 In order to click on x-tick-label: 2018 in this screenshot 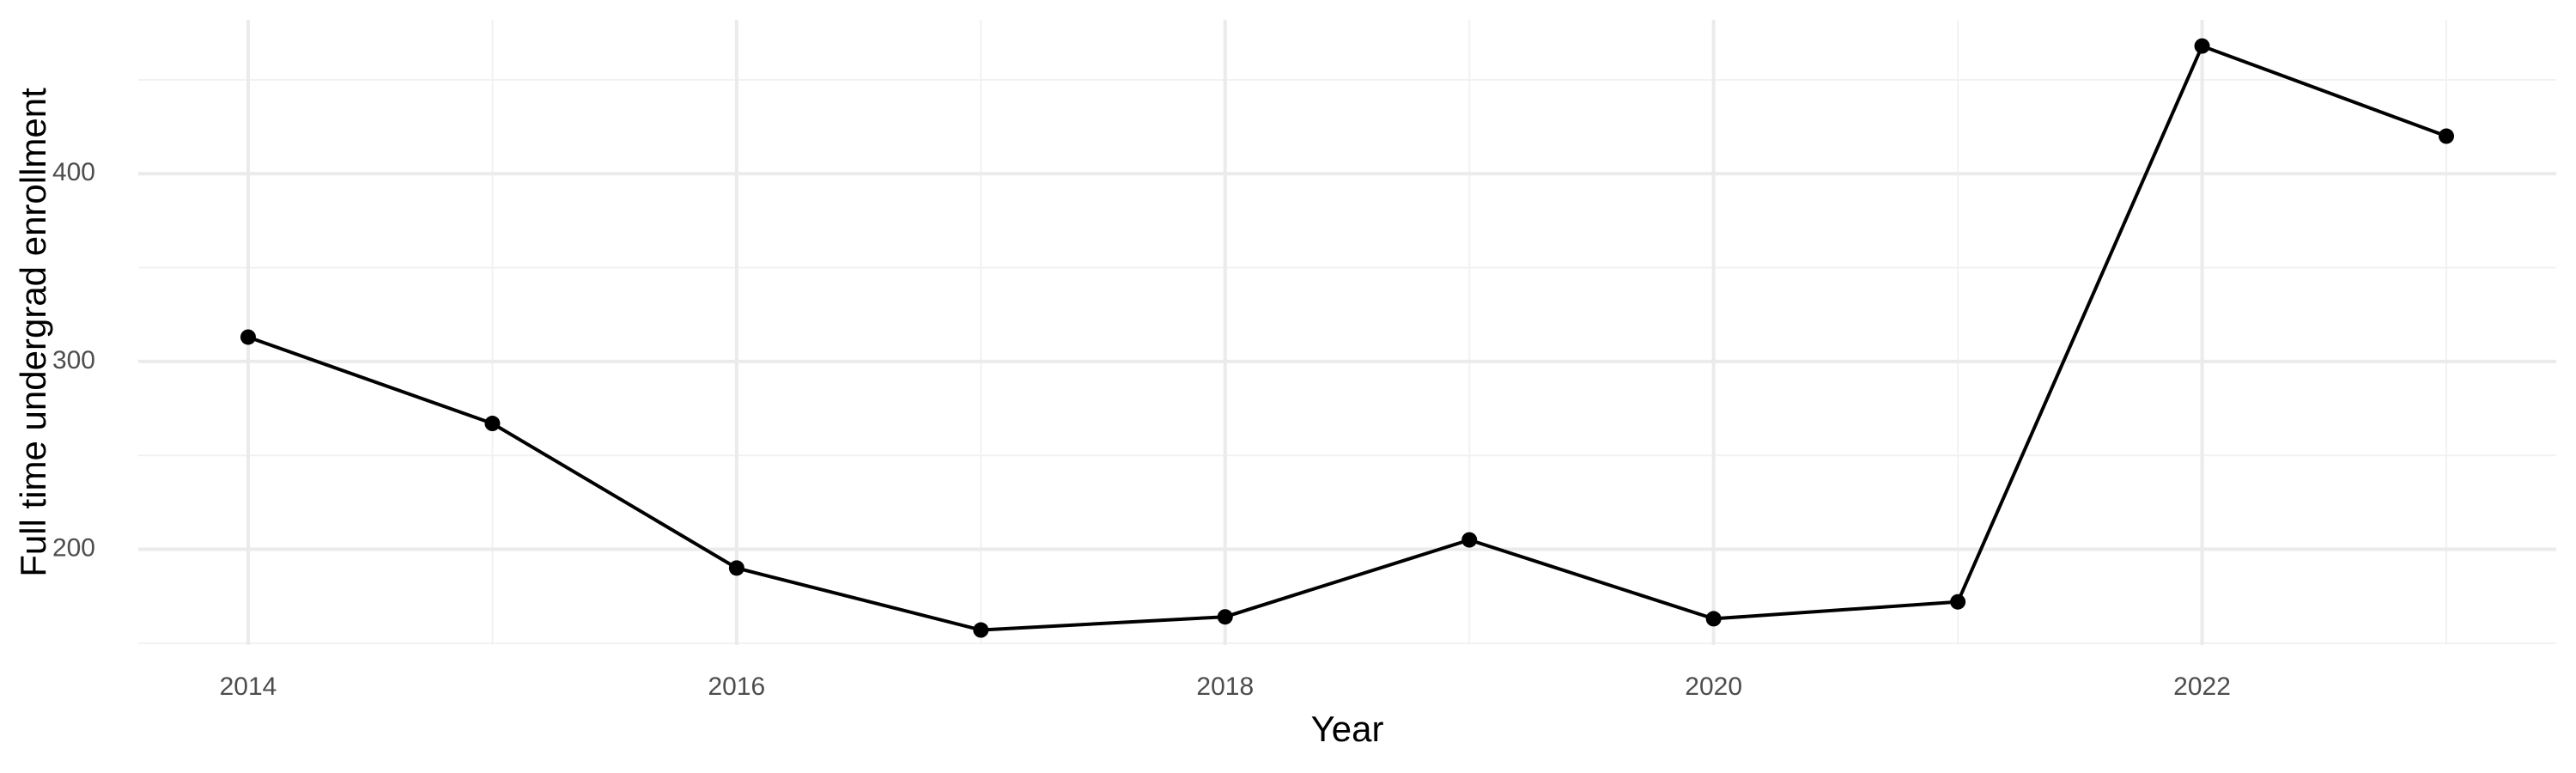, I will do `click(1225, 687)`.